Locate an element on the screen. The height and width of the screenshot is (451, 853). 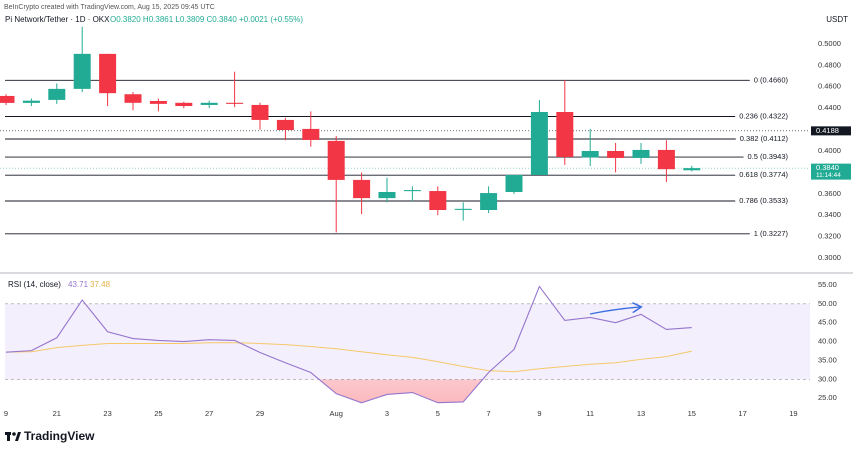
y-tick-label: 0.3400 is located at coordinates (829, 214).